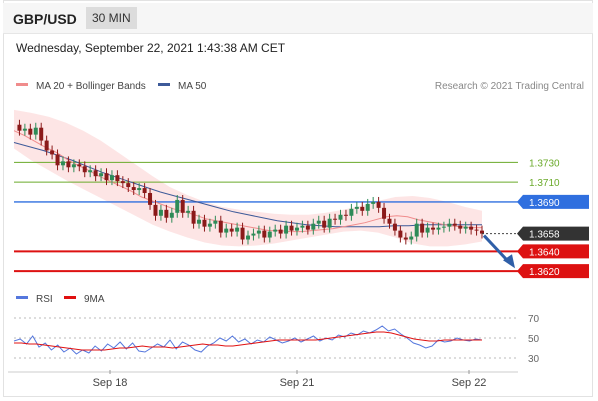 This screenshot has height=401, width=598. I want to click on level-label-1.3690: 1.3690, so click(544, 203).